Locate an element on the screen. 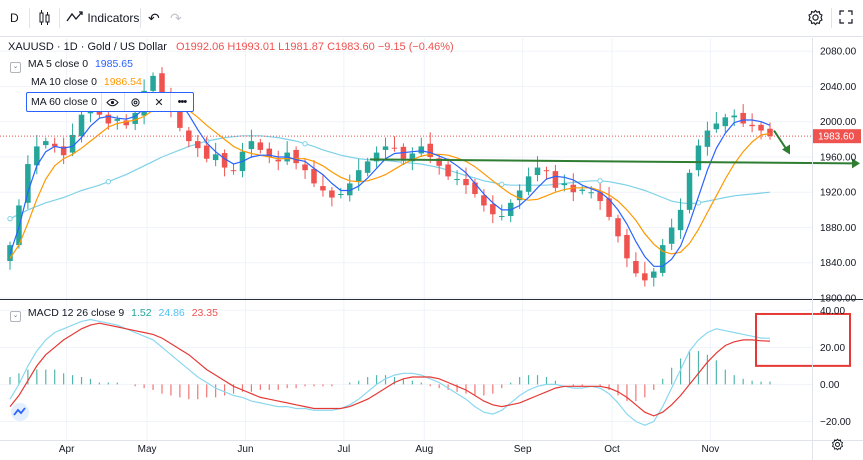 The width and height of the screenshot is (863, 460). price-axis-label: 1920.00 is located at coordinates (838, 193).